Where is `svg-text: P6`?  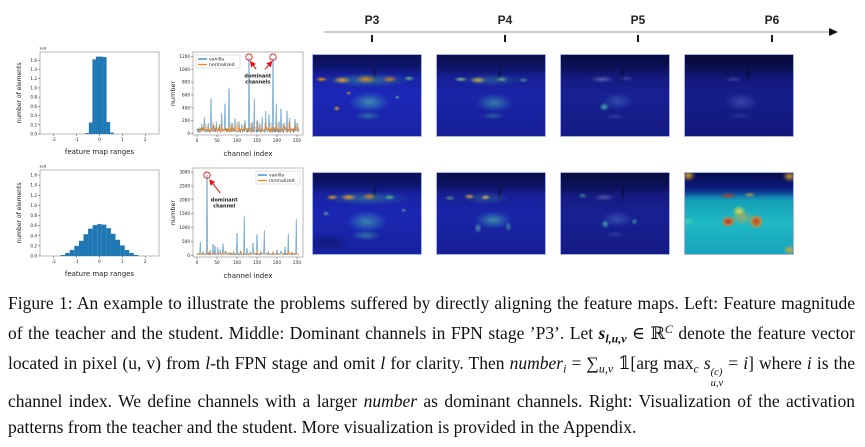 svg-text: P6 is located at coordinates (772, 20).